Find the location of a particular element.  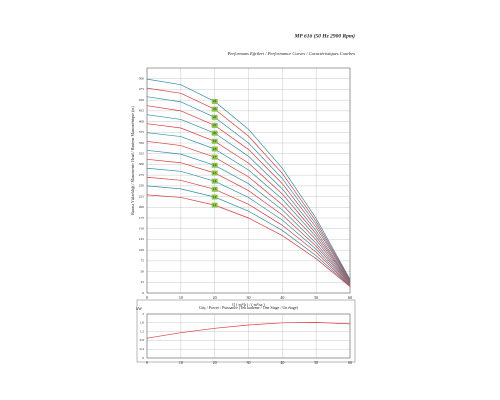

stage-label: 14 is located at coordinates (215, 181).